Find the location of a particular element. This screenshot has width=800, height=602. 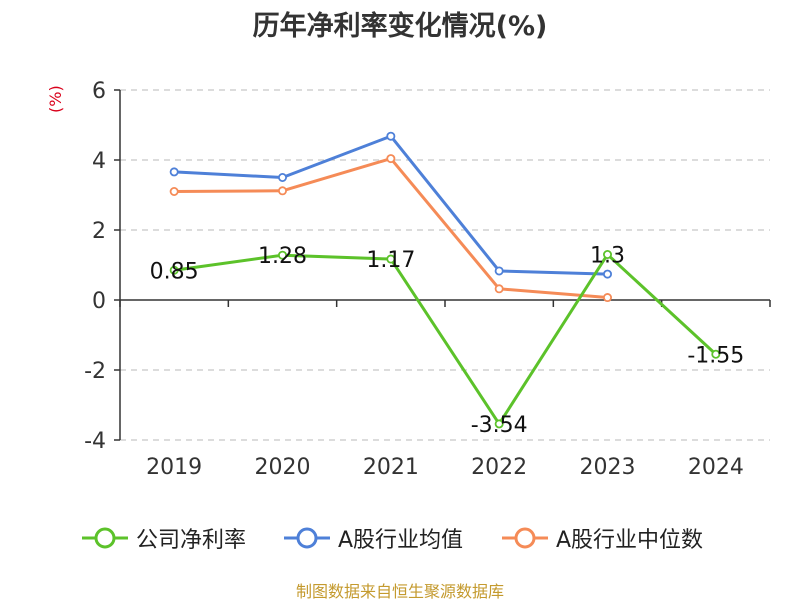

x-tick-label: 2019 is located at coordinates (174, 467).